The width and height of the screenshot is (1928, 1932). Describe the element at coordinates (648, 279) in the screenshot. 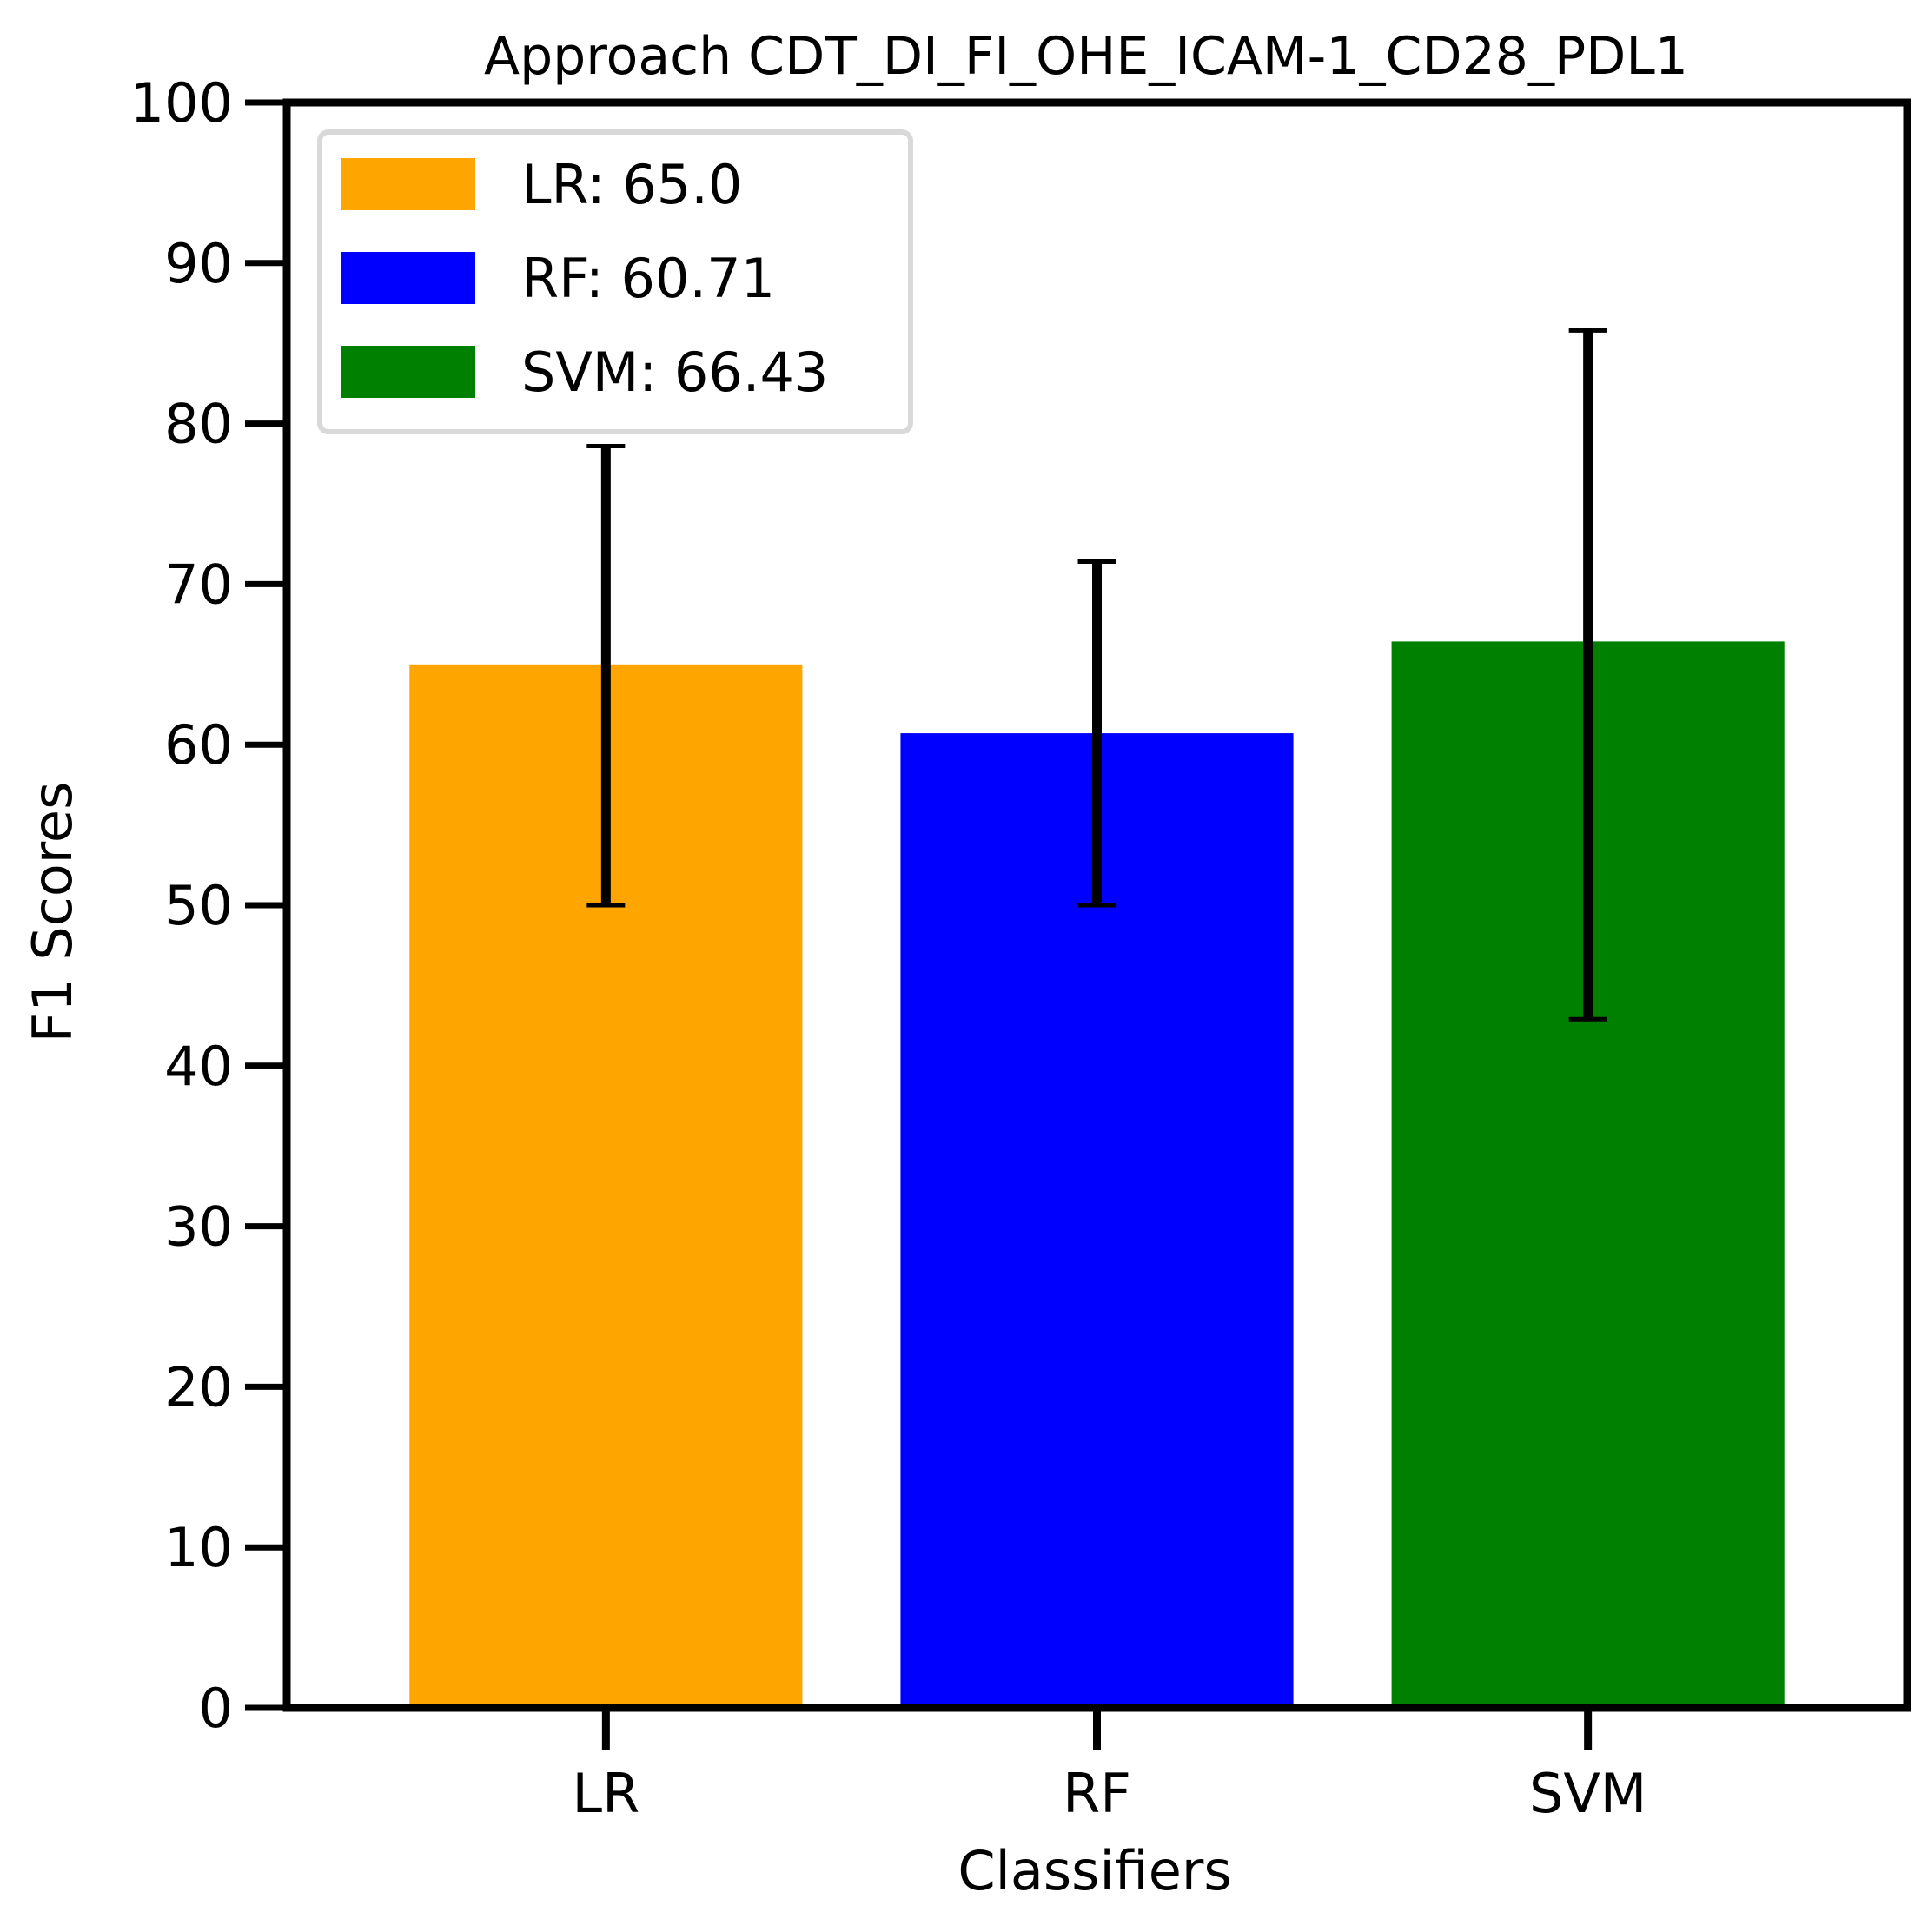

I see `legend-label-rf: RF: 60.71` at that location.